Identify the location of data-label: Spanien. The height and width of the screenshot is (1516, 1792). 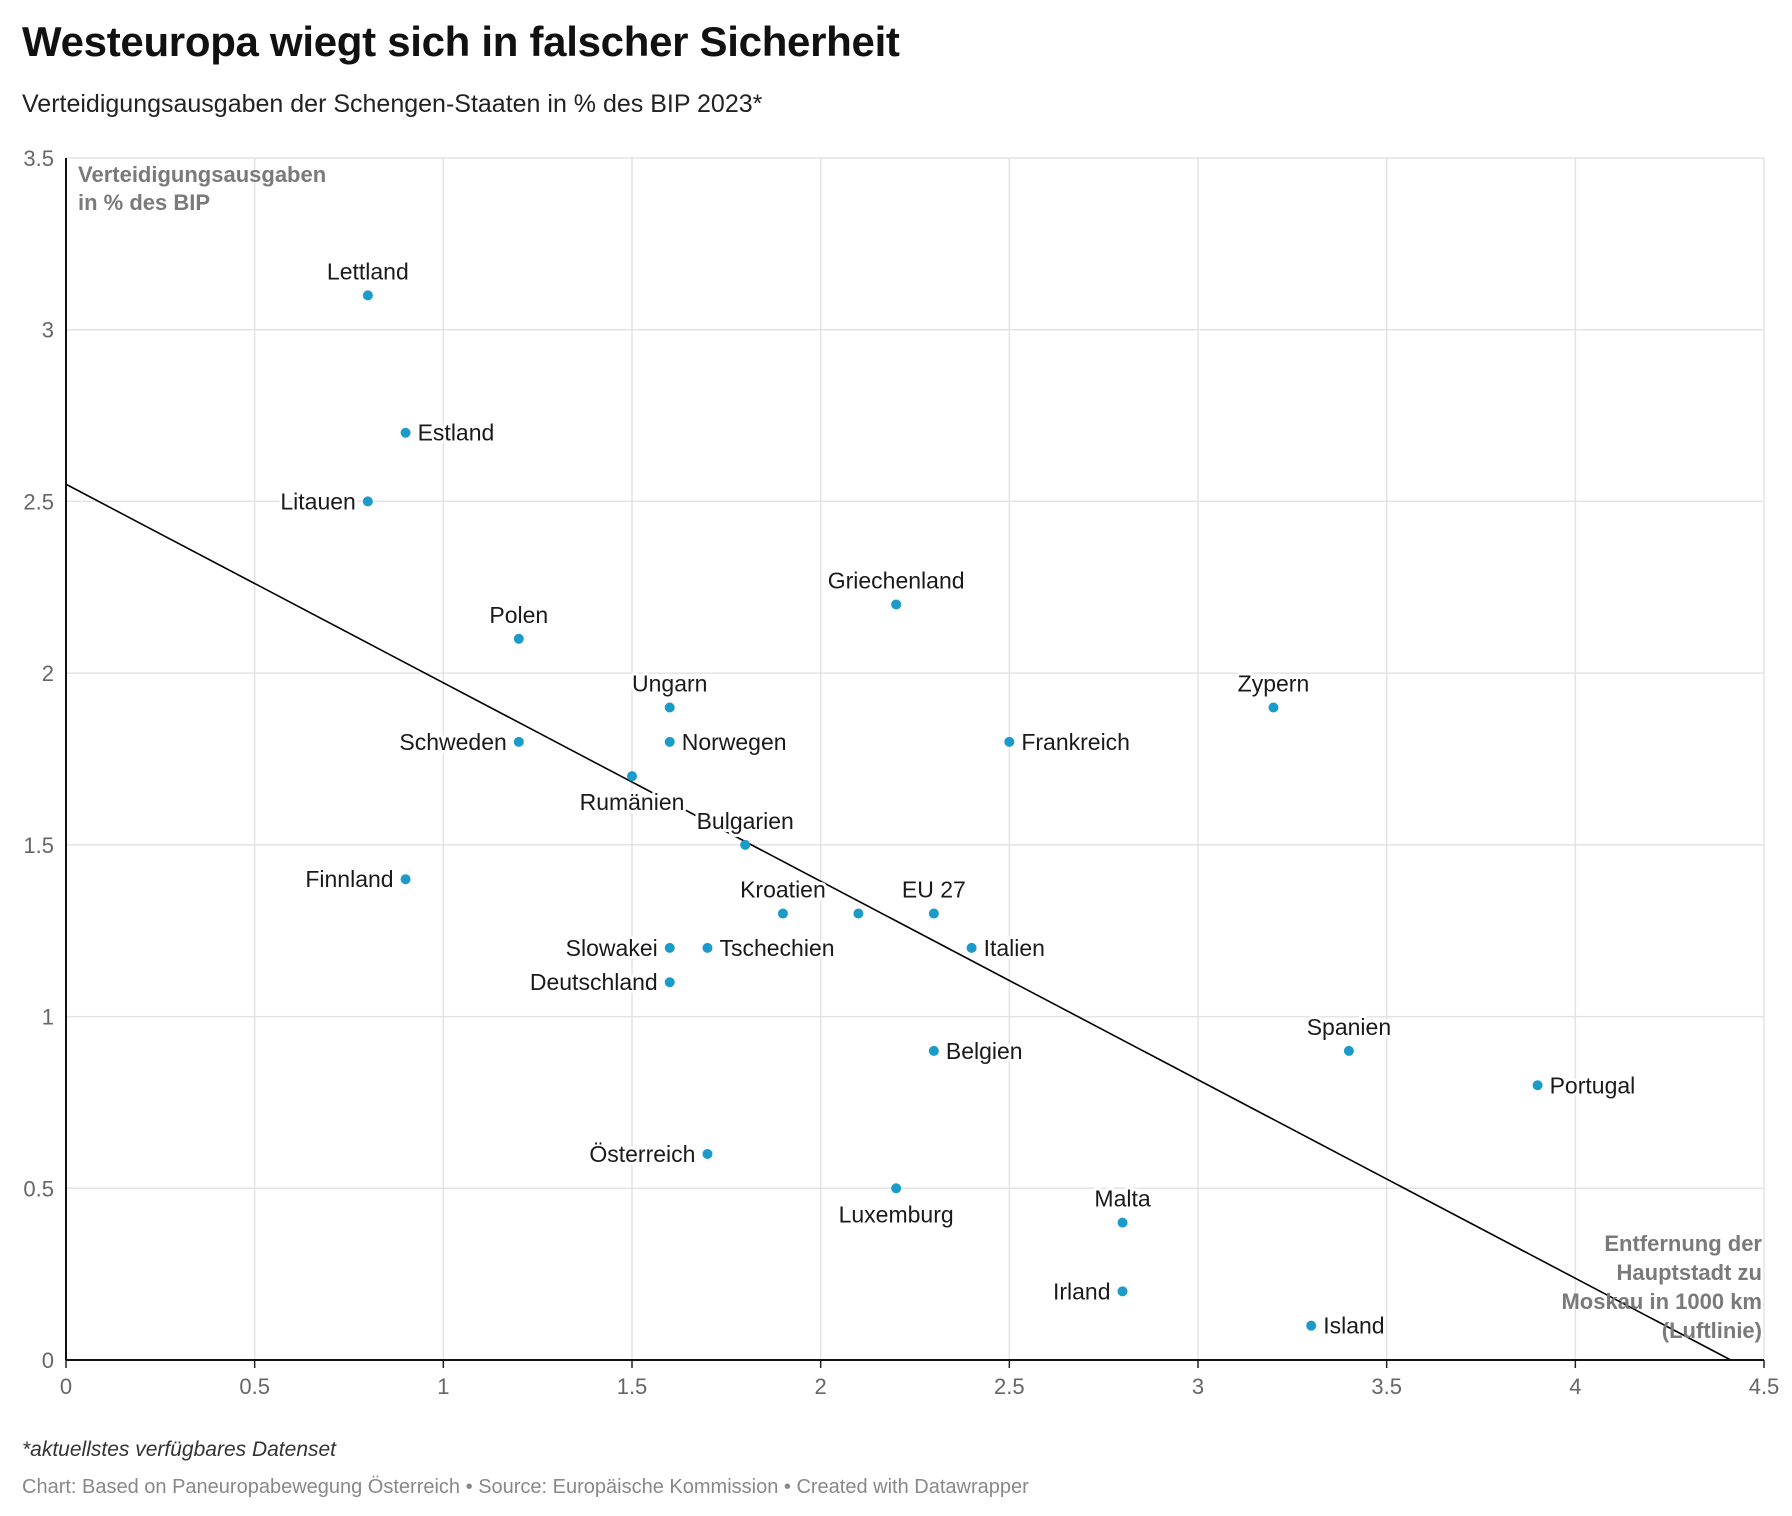
(1349, 1027).